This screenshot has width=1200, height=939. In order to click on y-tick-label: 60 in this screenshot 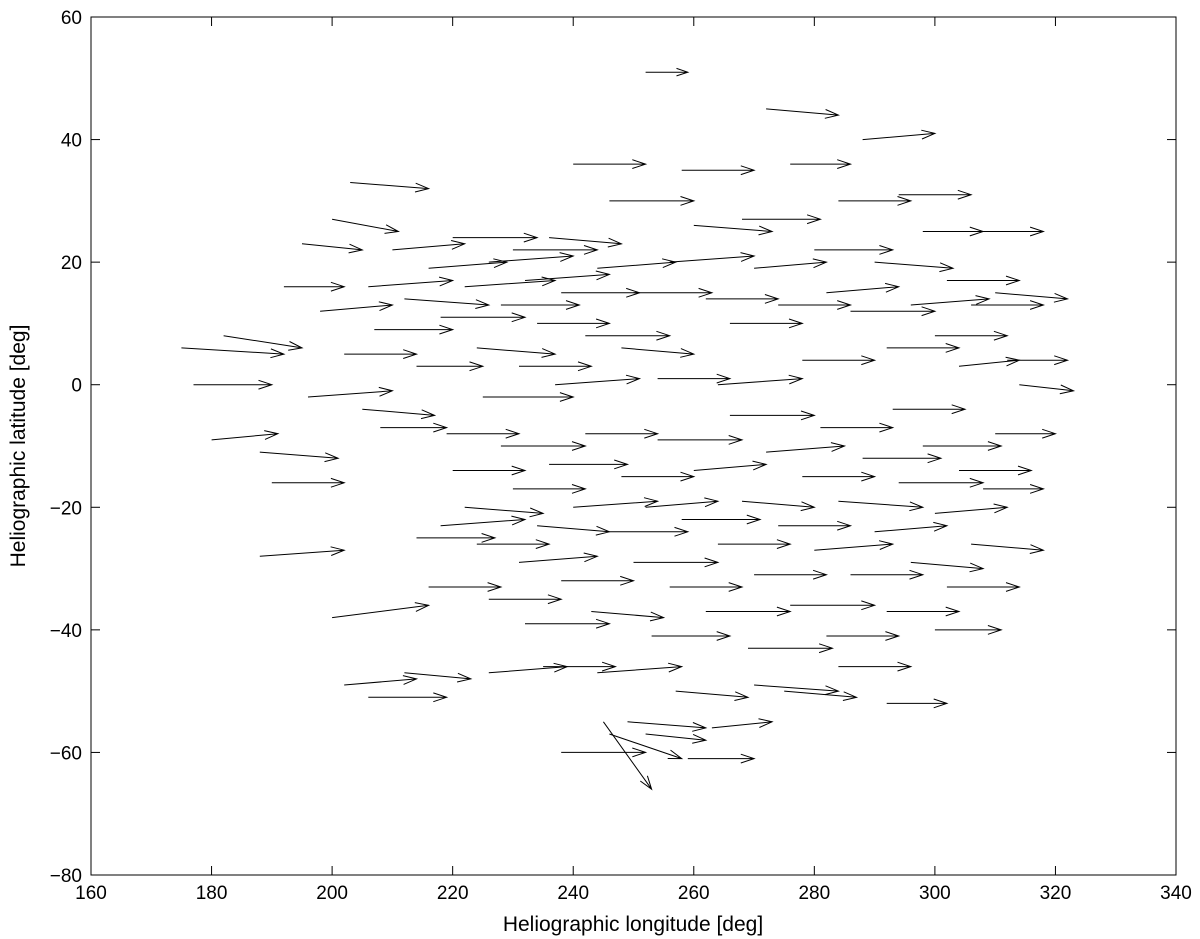, I will do `click(71, 18)`.